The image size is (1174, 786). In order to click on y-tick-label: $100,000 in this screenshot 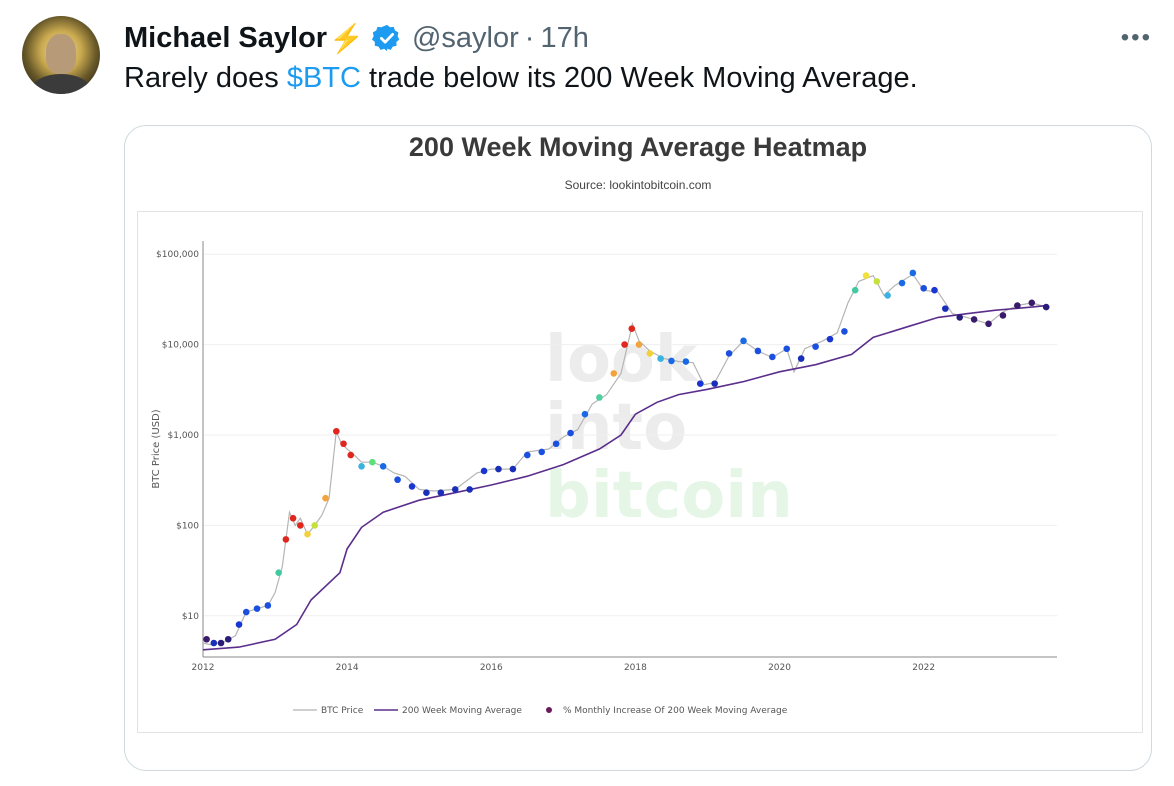, I will do `click(177, 255)`.